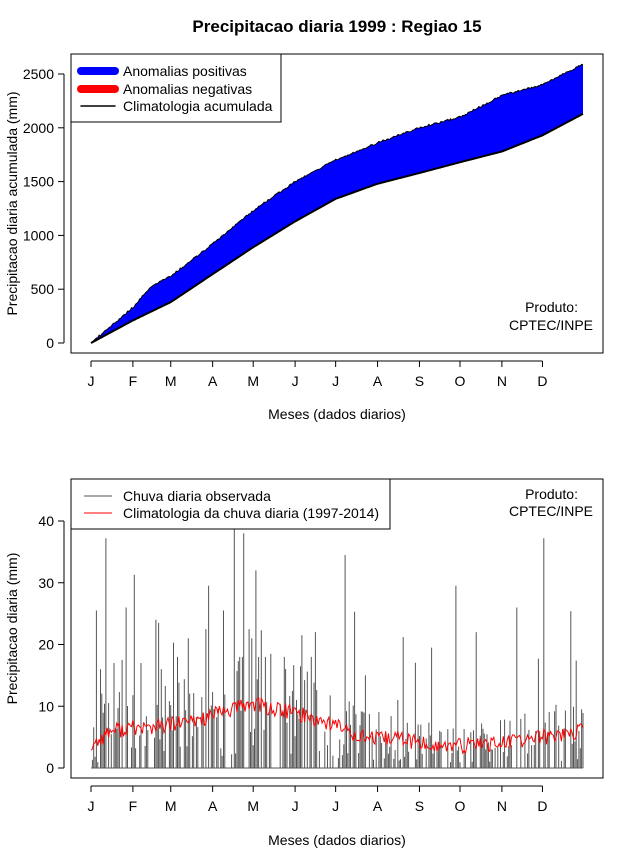  What do you see at coordinates (43, 289) in the screenshot?
I see `y-tick-label: 500` at bounding box center [43, 289].